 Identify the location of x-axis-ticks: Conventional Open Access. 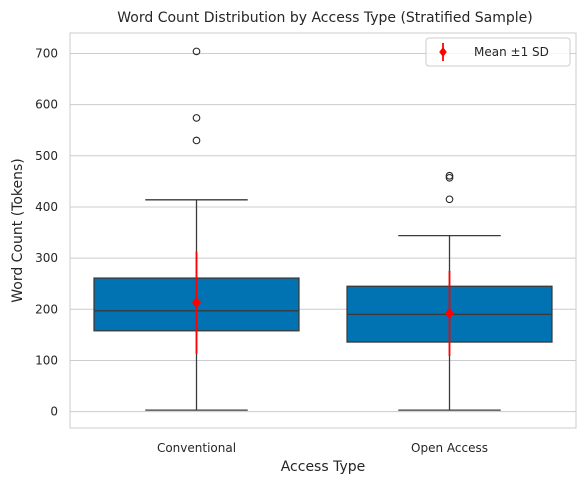
(322, 448).